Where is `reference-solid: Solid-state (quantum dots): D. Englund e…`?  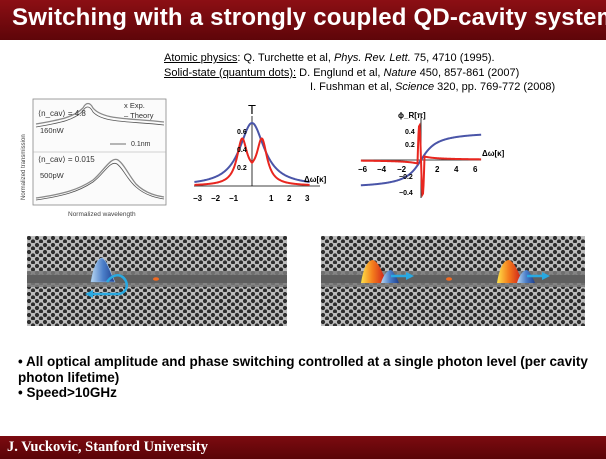 reference-solid: Solid-state (quantum dots): D. Englund e… is located at coordinates (359, 73).